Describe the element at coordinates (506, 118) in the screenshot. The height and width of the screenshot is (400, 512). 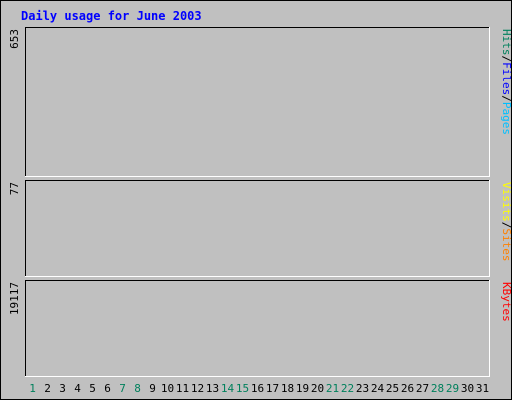
I see `legend-entry: Pages` at that location.